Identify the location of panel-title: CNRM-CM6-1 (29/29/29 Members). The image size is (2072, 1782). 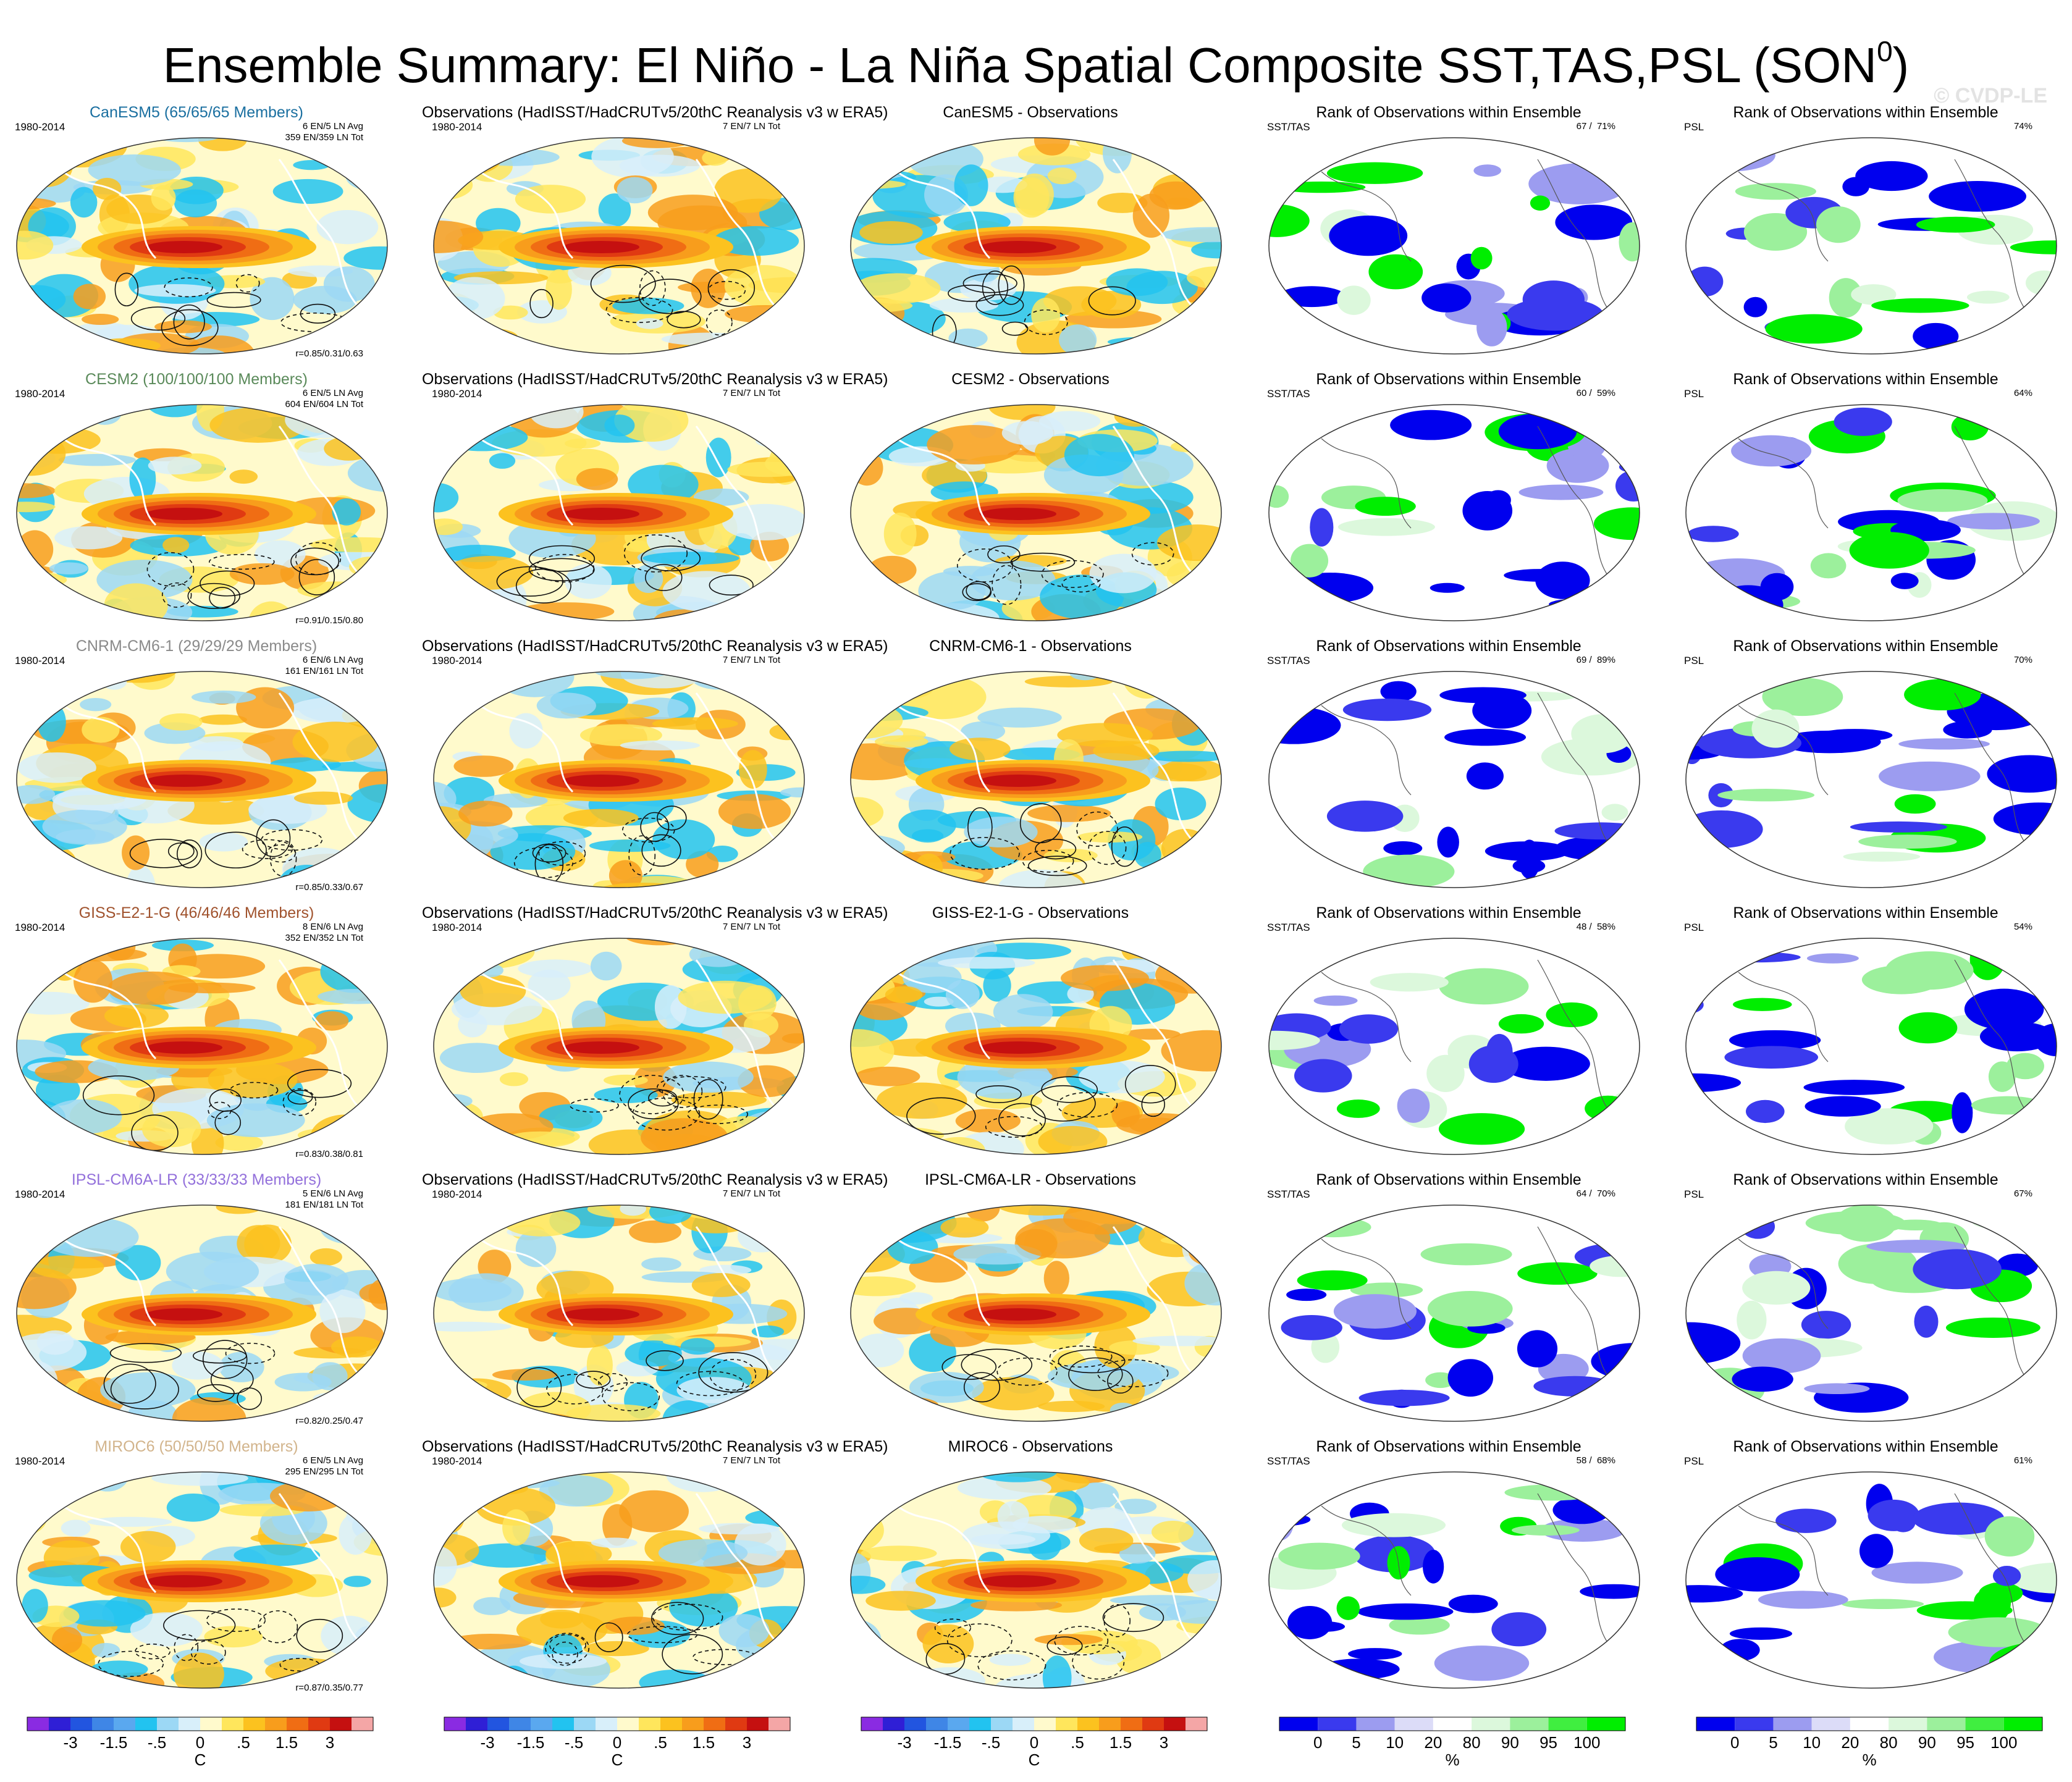
(197, 646).